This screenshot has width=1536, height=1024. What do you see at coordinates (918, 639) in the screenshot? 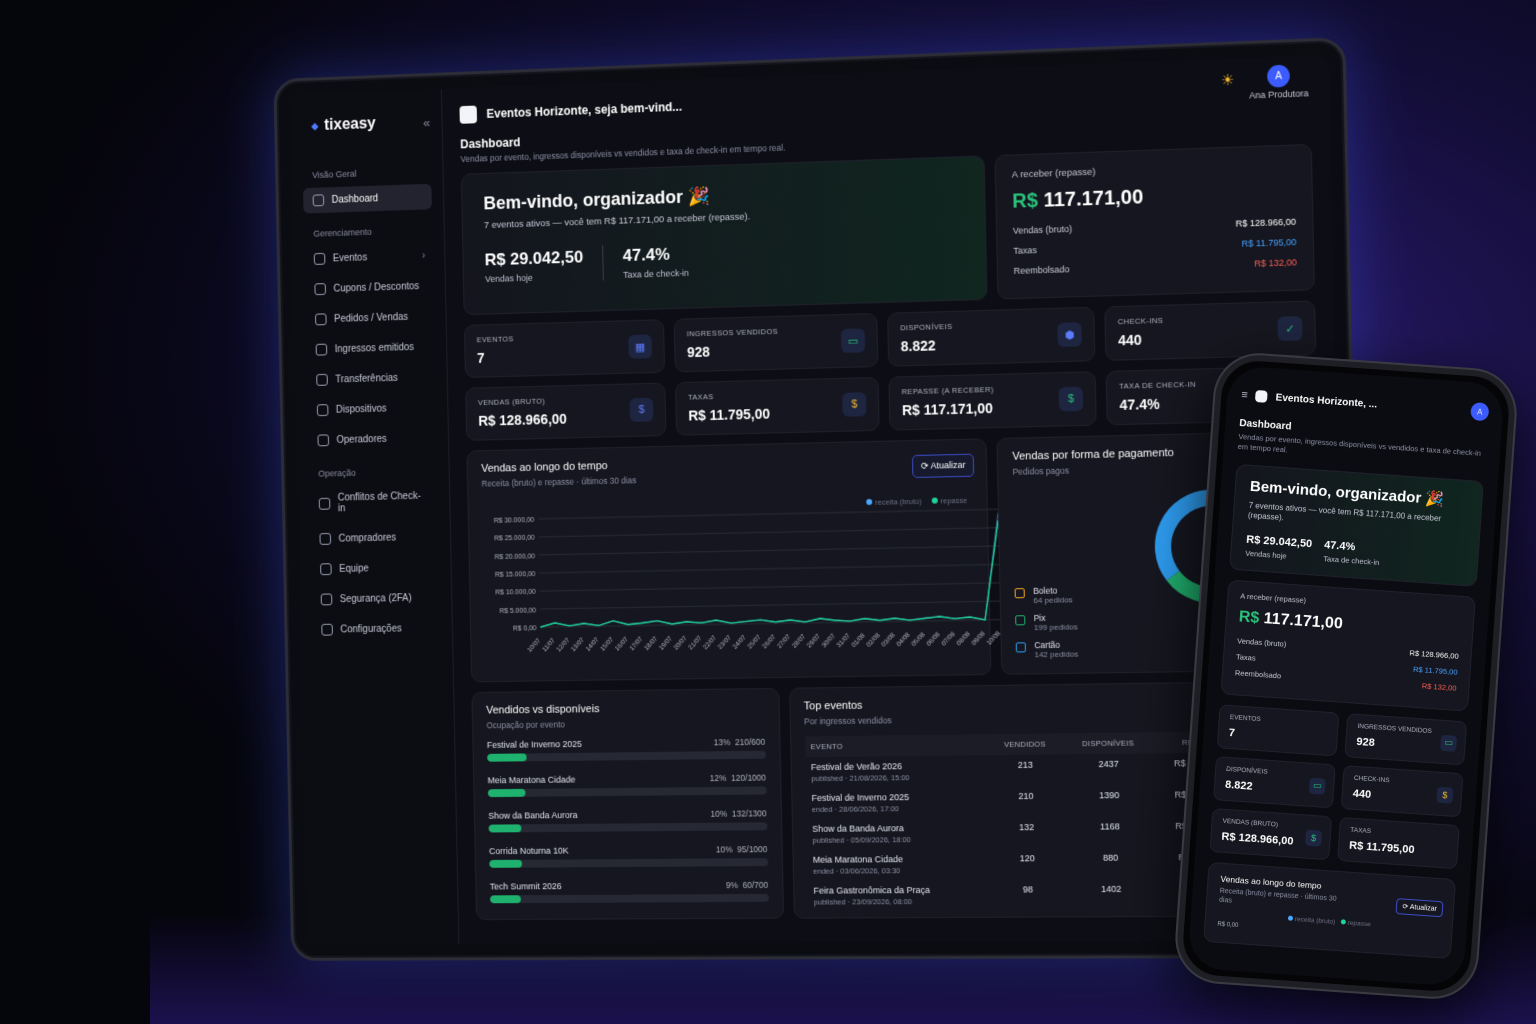
I see `x-tick-label: 05/08` at bounding box center [918, 639].